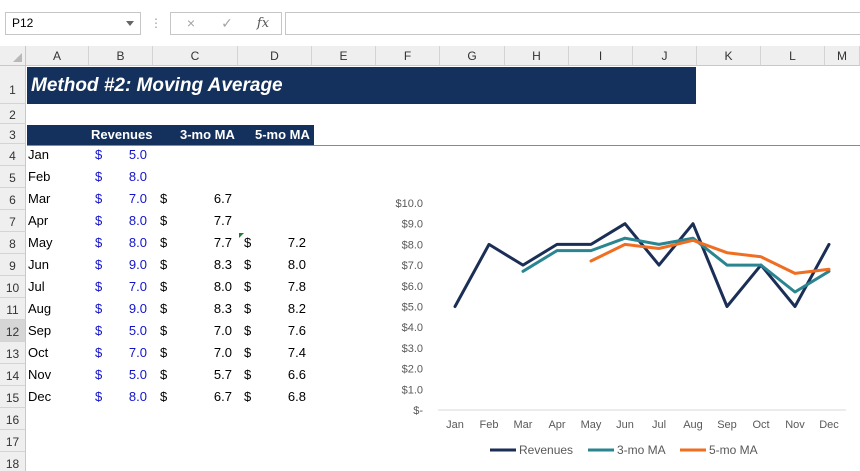 The image size is (860, 471). Describe the element at coordinates (296, 308) in the screenshot. I see `ma5-value: 8.2` at that location.